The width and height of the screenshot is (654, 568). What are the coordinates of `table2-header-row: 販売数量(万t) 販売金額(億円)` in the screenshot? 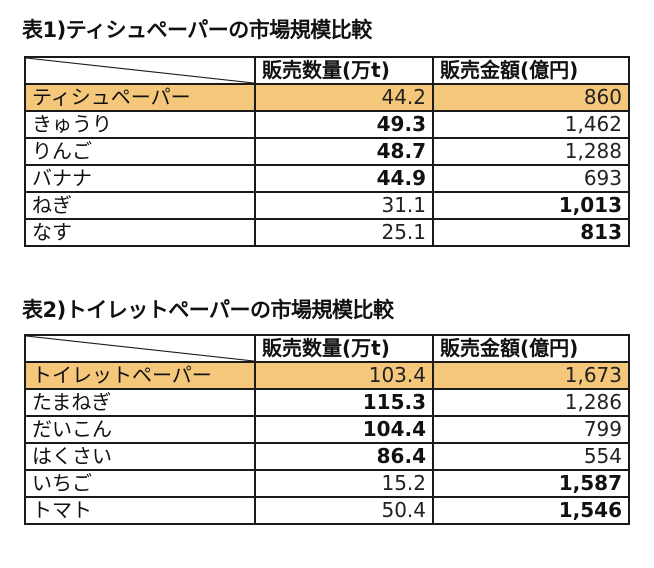 It's located at (327, 348).